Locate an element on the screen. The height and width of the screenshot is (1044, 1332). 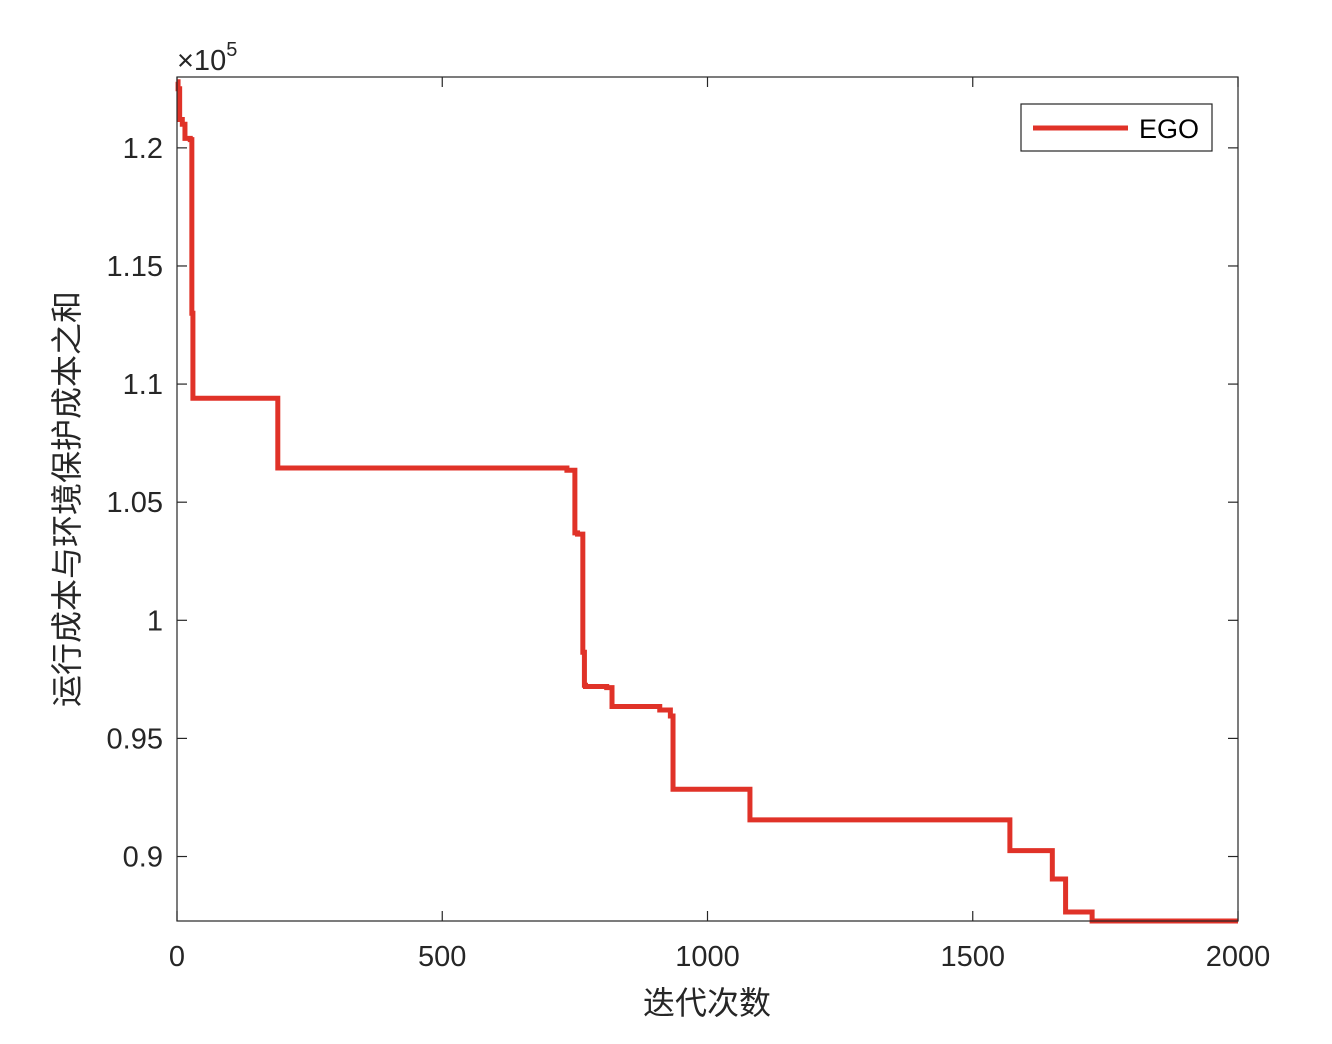
y-exponent-label: ×10⁵ is located at coordinates (207, 58).